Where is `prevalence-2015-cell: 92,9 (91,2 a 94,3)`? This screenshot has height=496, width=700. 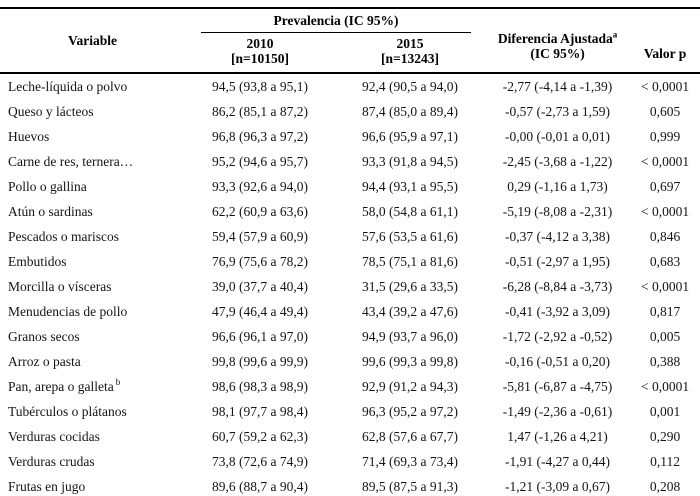
prevalence-2015-cell: 92,9 (91,2 a 94,3) is located at coordinates (410, 386).